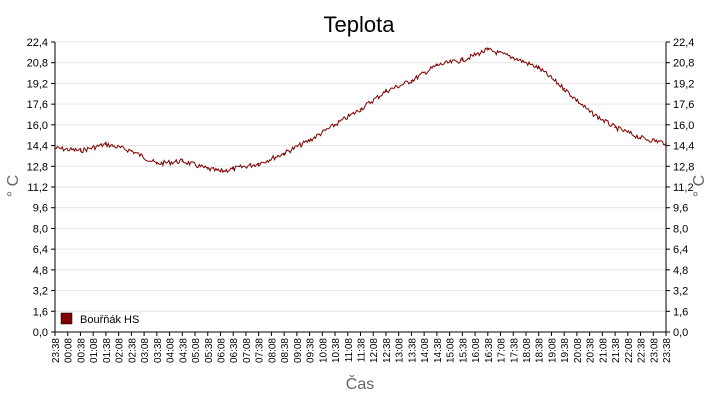  What do you see at coordinates (311, 350) in the screenshot?
I see `x-tick-label: 09:38` at bounding box center [311, 350].